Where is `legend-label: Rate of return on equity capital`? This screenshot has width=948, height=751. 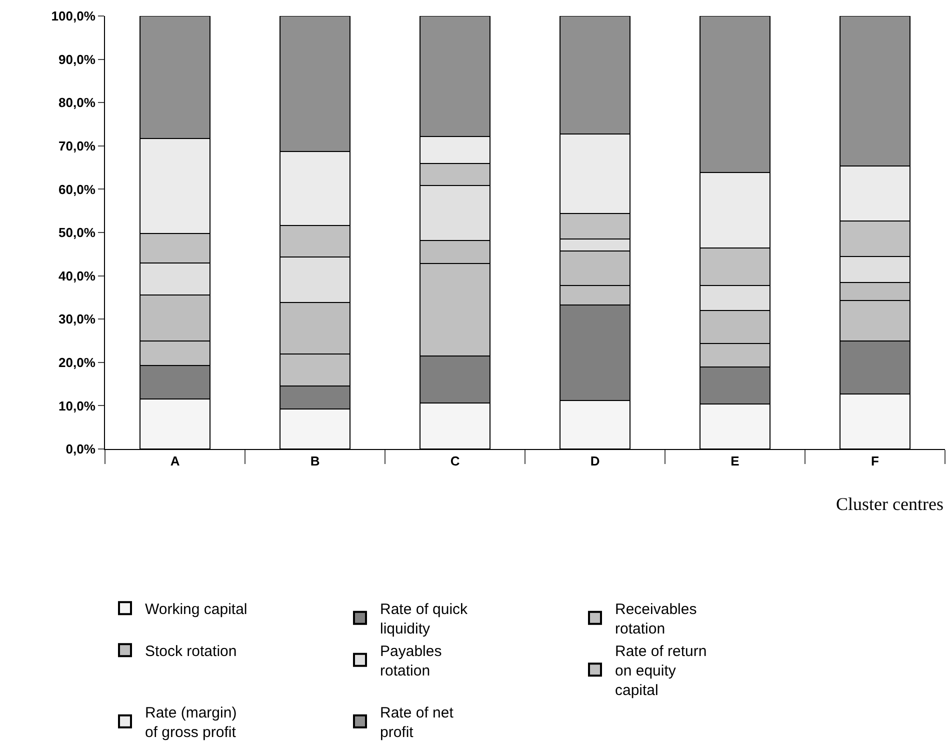 legend-label: Rate of return on equity capital is located at coordinates (661, 670).